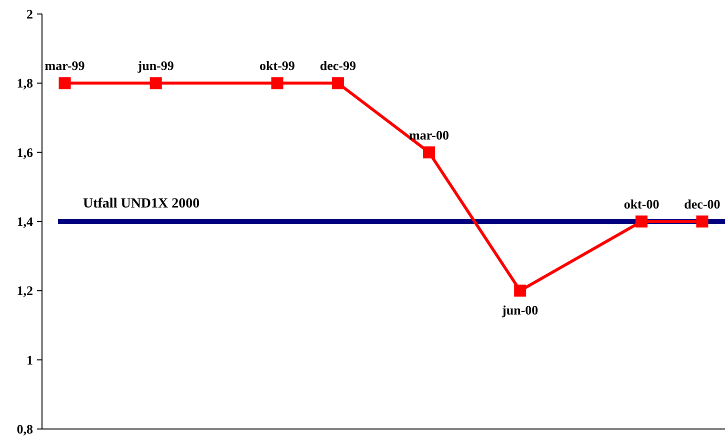 The image size is (725, 439). I want to click on y-tick-label: 1, so click(29, 360).